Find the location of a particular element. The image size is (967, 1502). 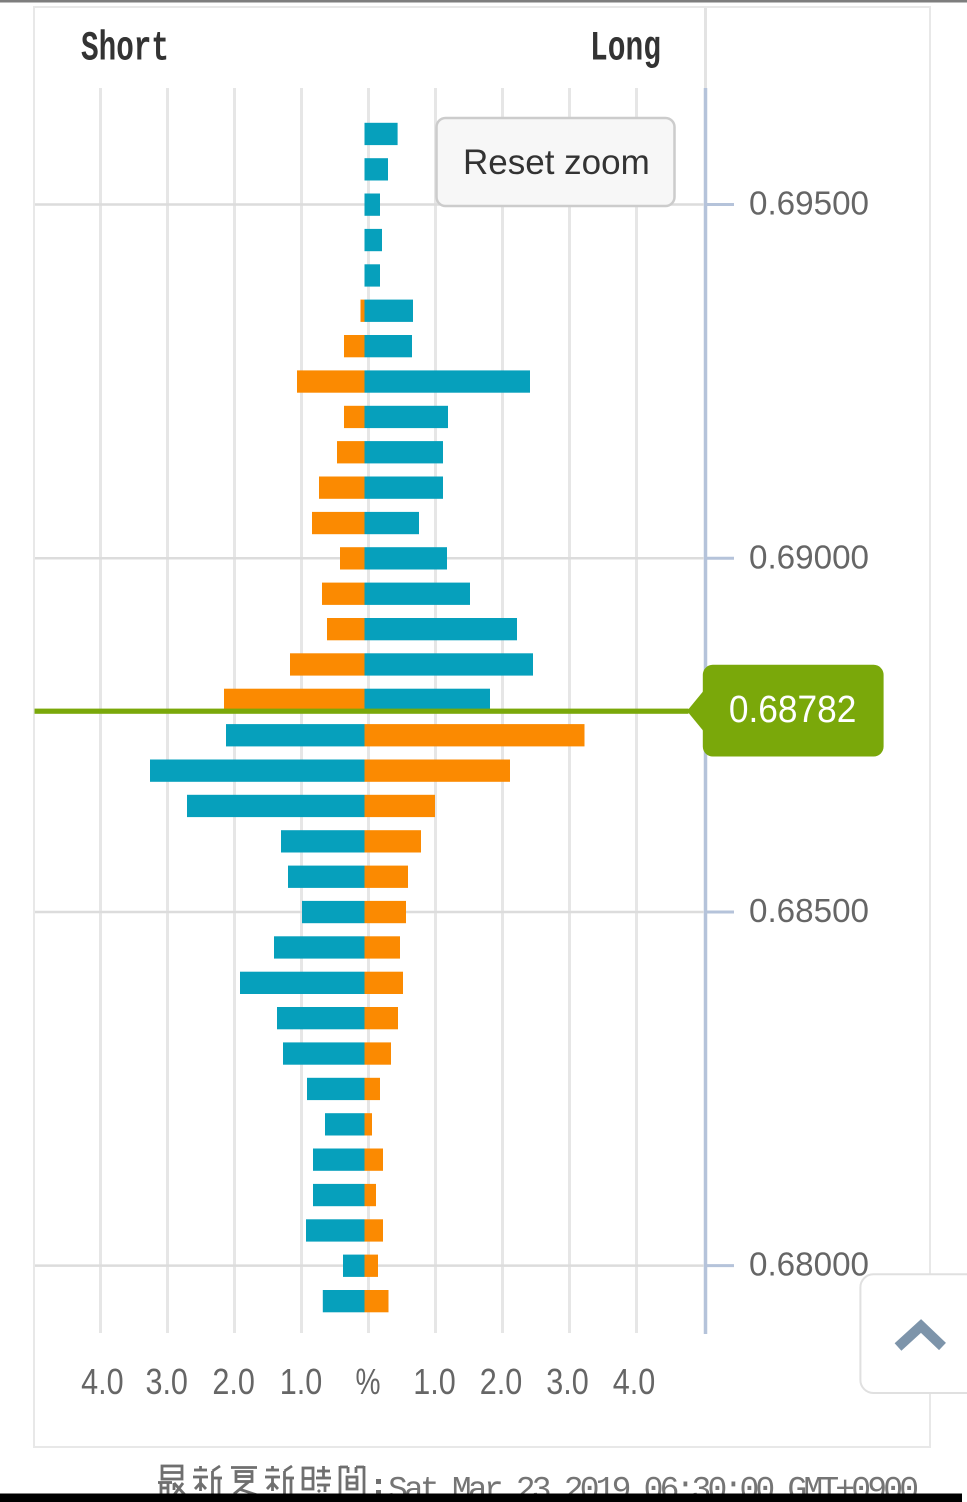

svg-text: 0.68500 is located at coordinates (809, 910).